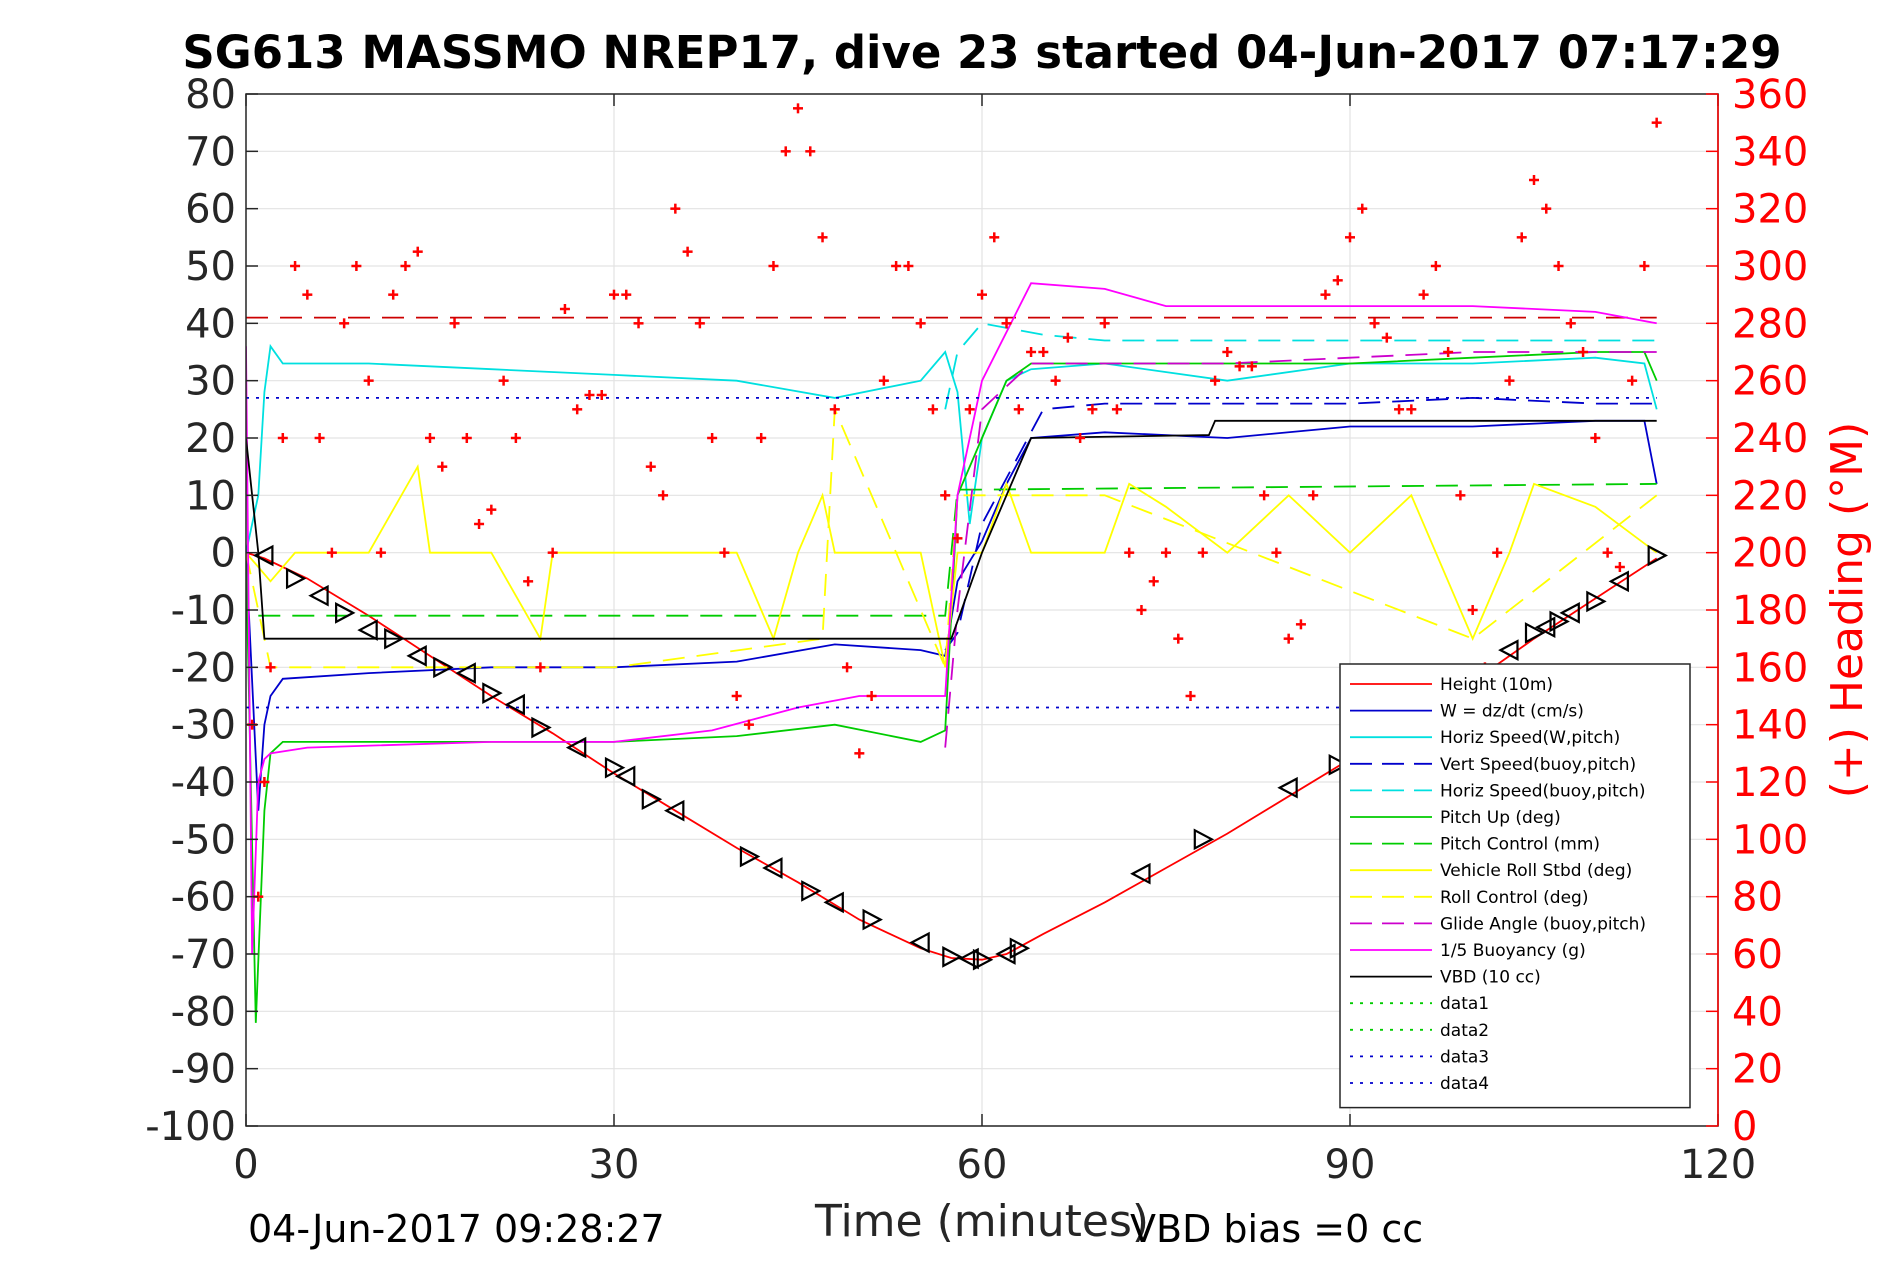 The width and height of the screenshot is (1890, 1264). What do you see at coordinates (1770, 668) in the screenshot?
I see `y-right-tick-label: 160` at bounding box center [1770, 668].